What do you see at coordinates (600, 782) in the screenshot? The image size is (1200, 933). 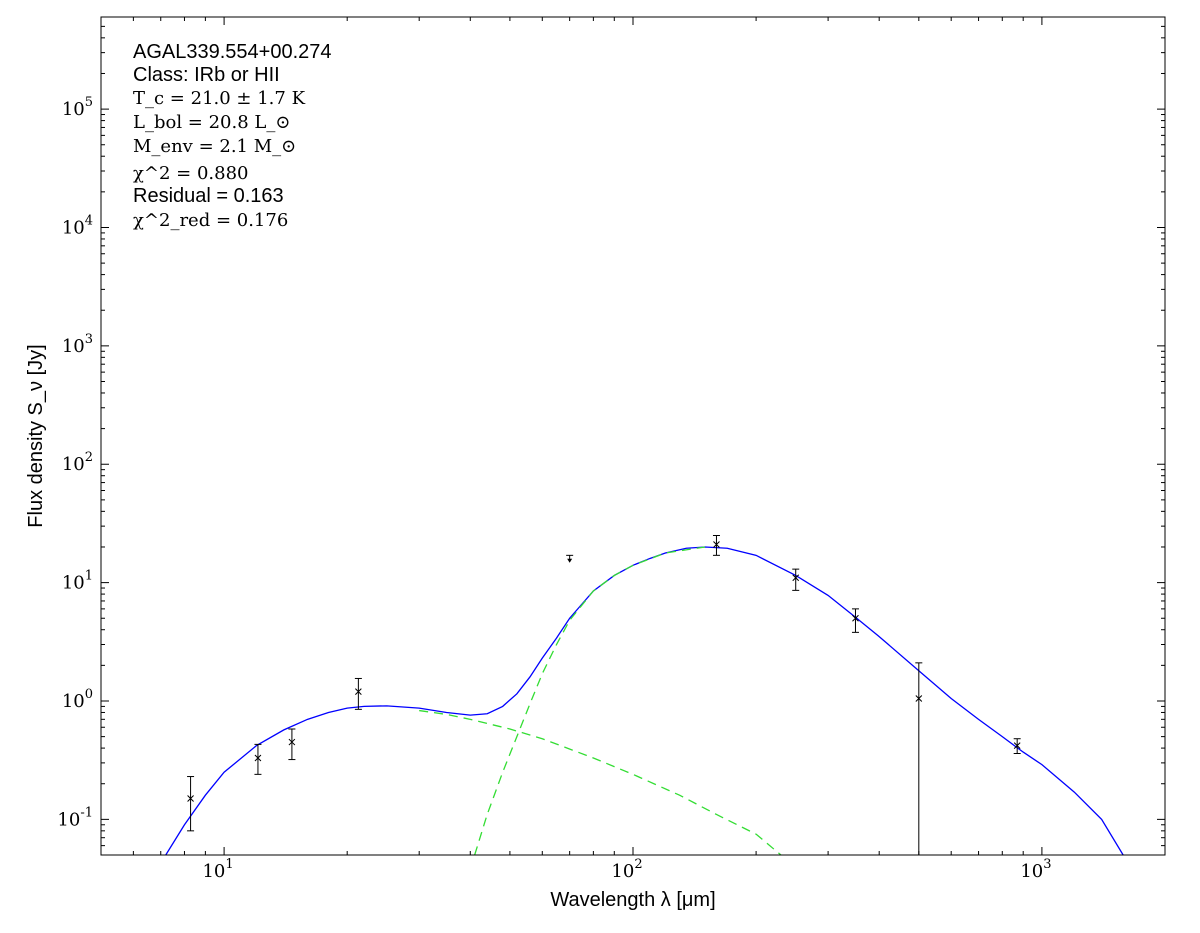 I see `series-line-warm-component` at bounding box center [600, 782].